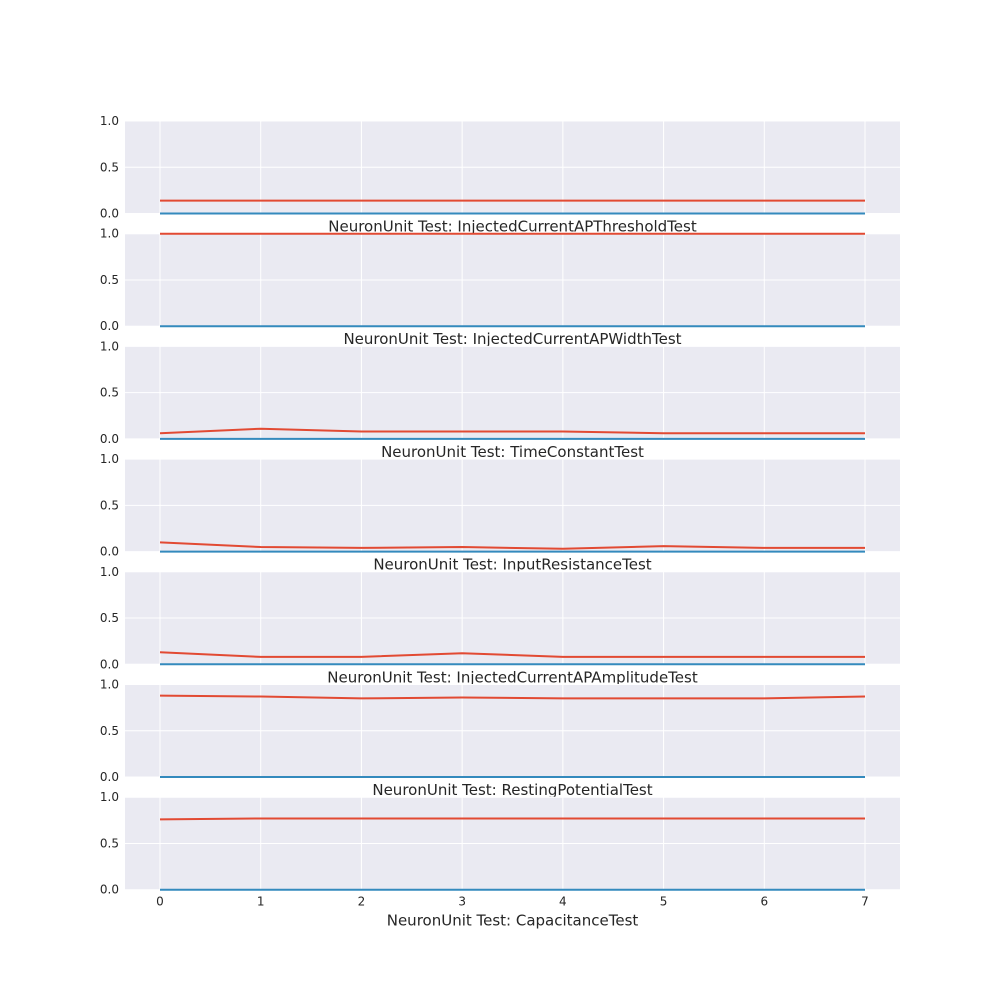 The image size is (1000, 1000). Describe the element at coordinates (261, 902) in the screenshot. I see `x-tick-label: 1` at that location.